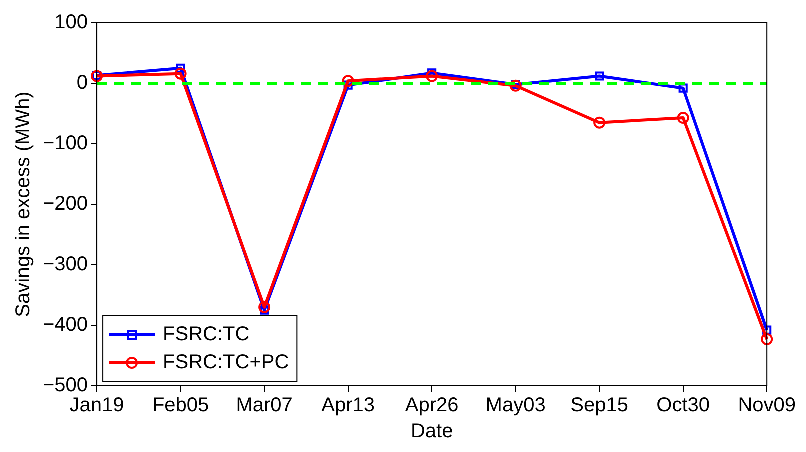 The width and height of the screenshot is (806, 452). I want to click on x-tick-label: Nov09, so click(767, 405).